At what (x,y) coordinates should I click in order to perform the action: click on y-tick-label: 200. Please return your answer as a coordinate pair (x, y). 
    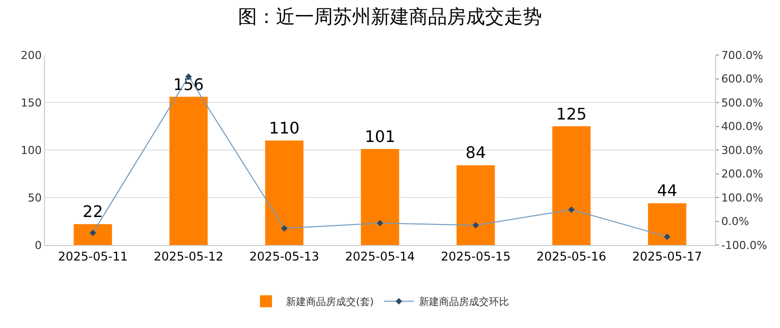
    Looking at the image, I should click on (31, 55).